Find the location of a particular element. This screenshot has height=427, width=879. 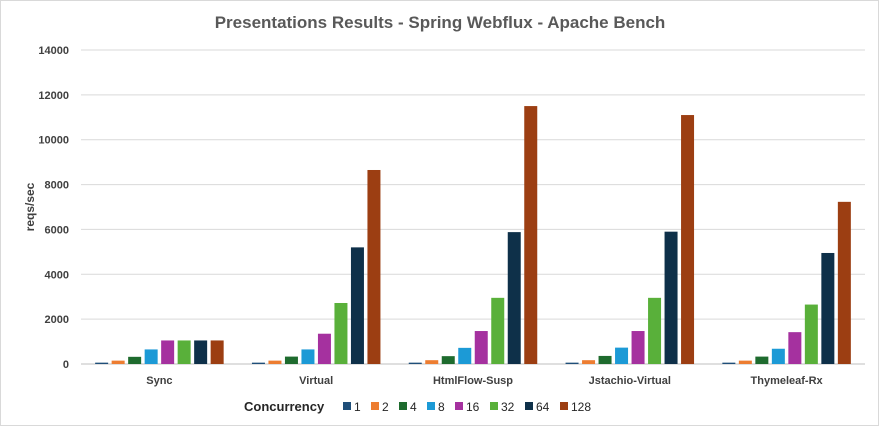

legend-label: 2 is located at coordinates (385, 407).